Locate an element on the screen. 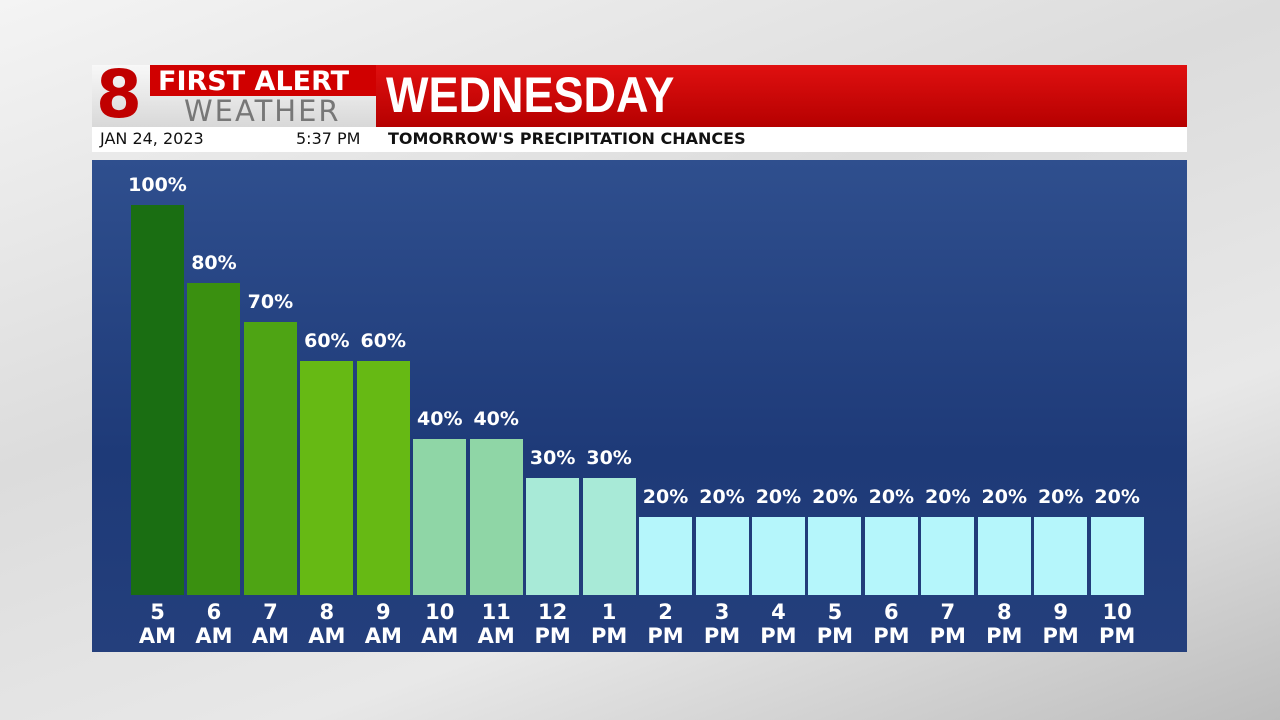 This screenshot has height=720, width=1280. x-tick-label: 7 AM is located at coordinates (270, 624).